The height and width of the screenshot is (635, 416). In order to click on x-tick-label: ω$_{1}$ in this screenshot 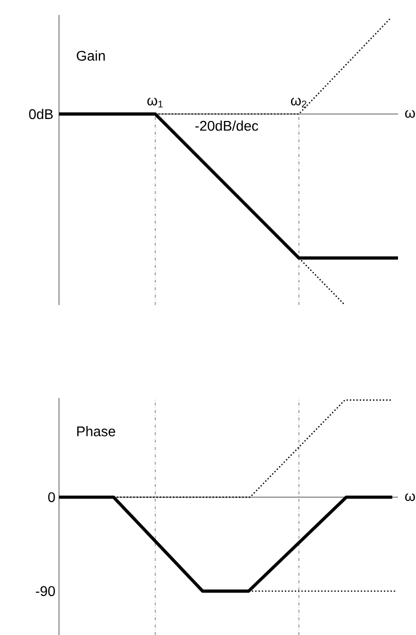, I will do `click(155, 103)`.